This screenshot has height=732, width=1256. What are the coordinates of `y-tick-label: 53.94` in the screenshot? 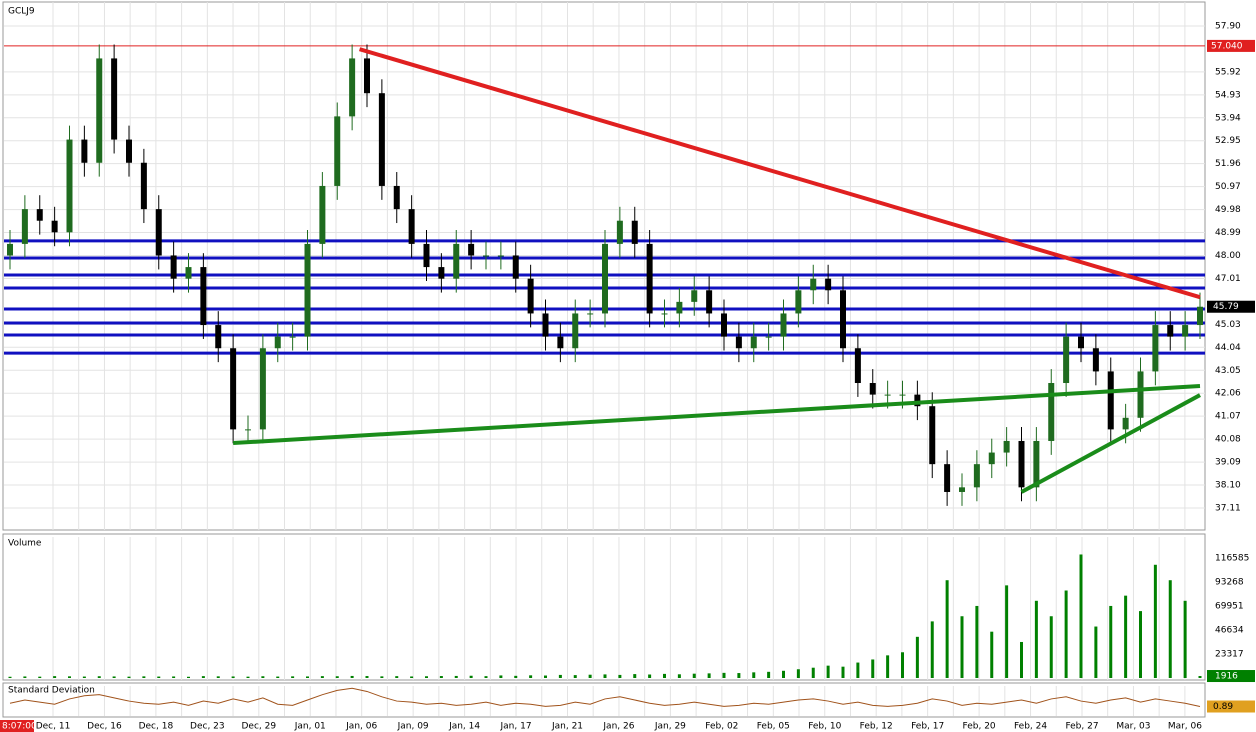 It's located at (1228, 118).